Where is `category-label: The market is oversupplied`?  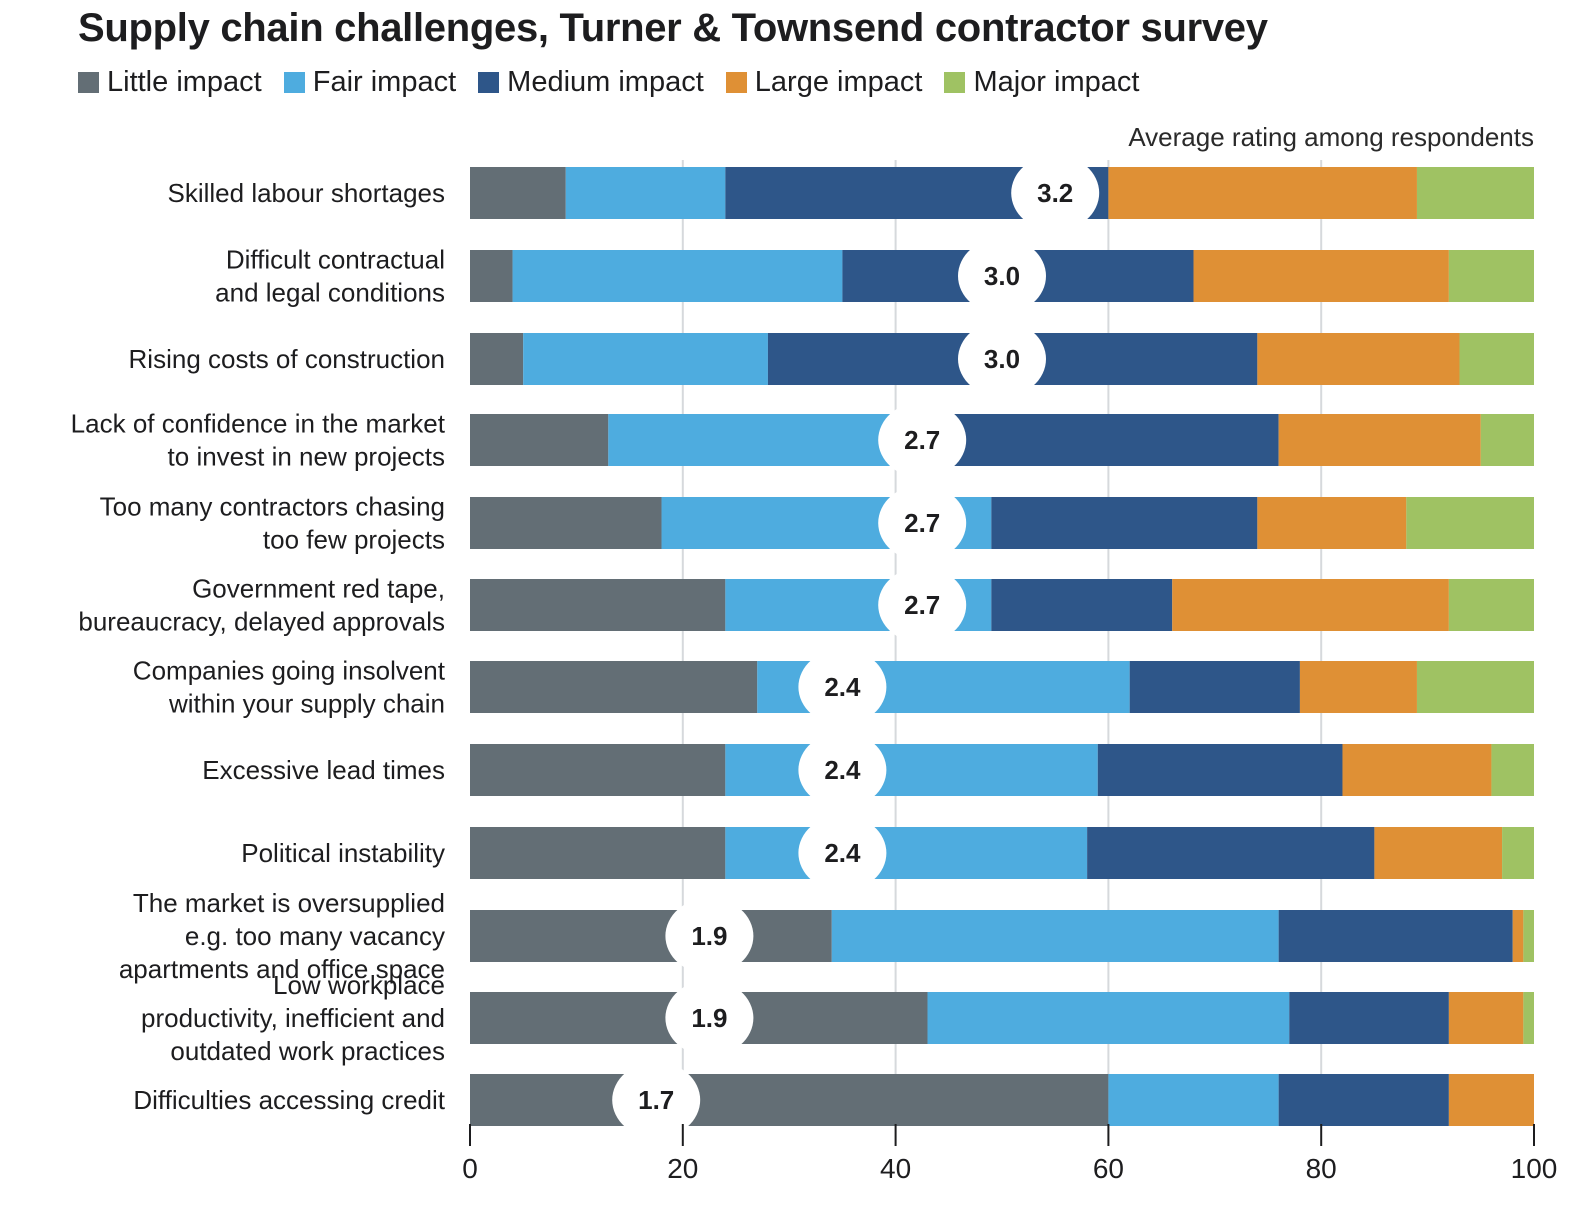 category-label: The market is oversupplied is located at coordinates (289, 903).